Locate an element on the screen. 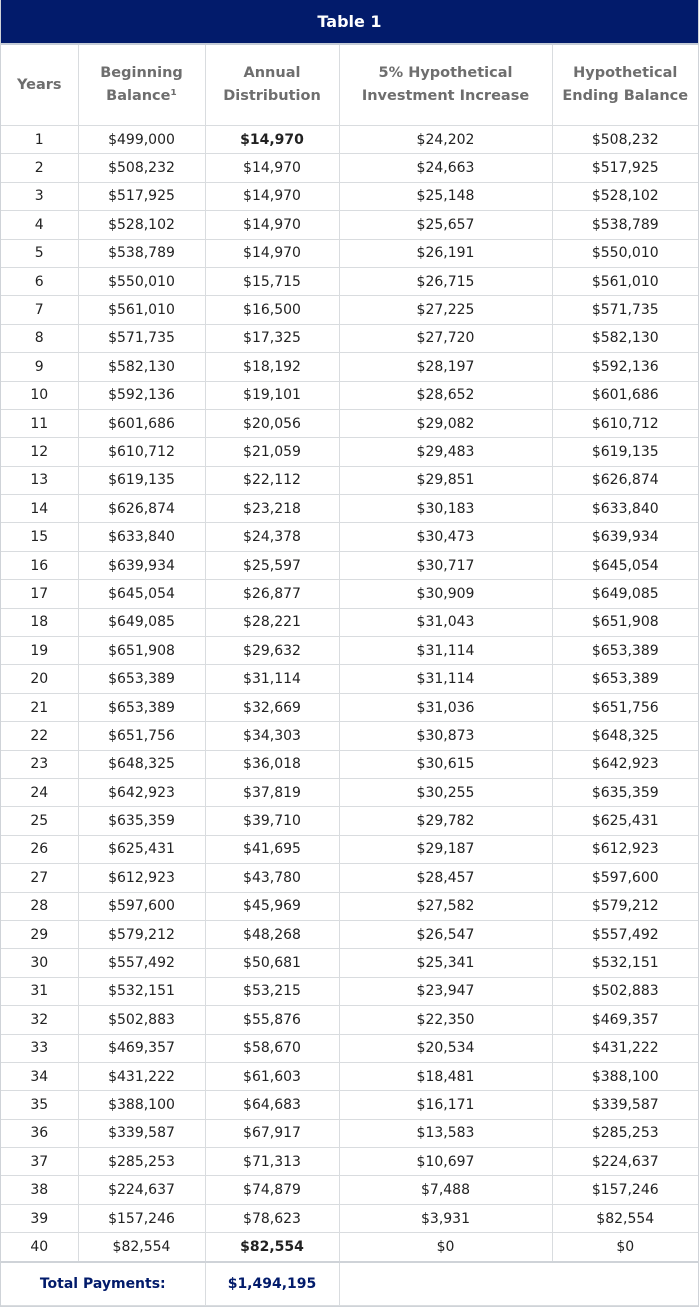  cell-year: 8 is located at coordinates (40, 338).